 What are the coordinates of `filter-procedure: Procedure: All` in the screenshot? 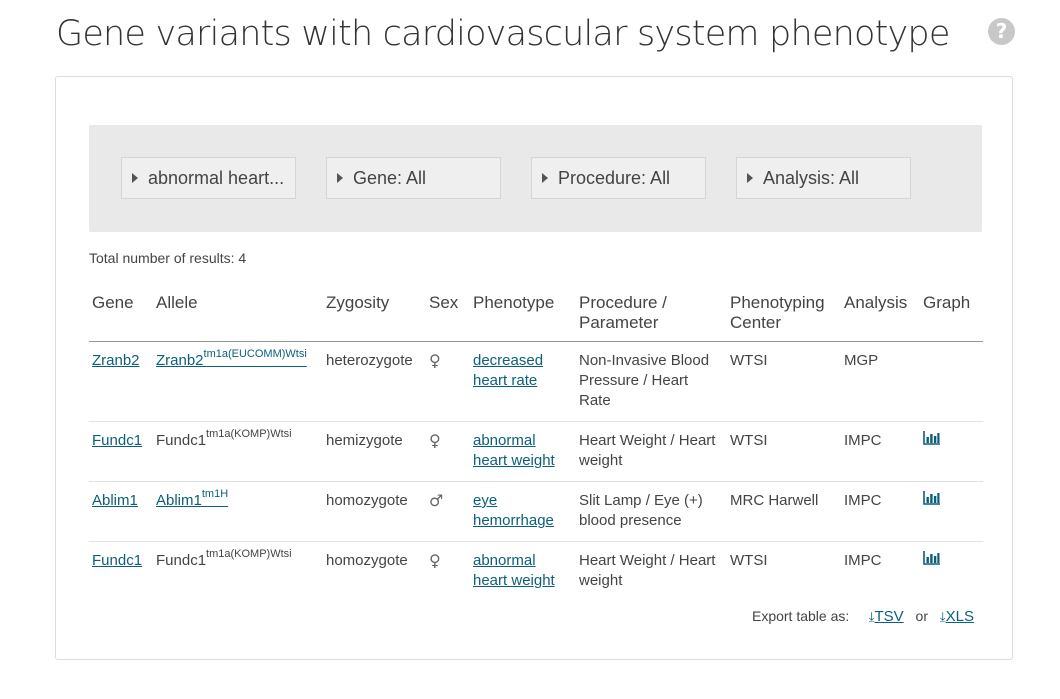 It's located at (618, 178).